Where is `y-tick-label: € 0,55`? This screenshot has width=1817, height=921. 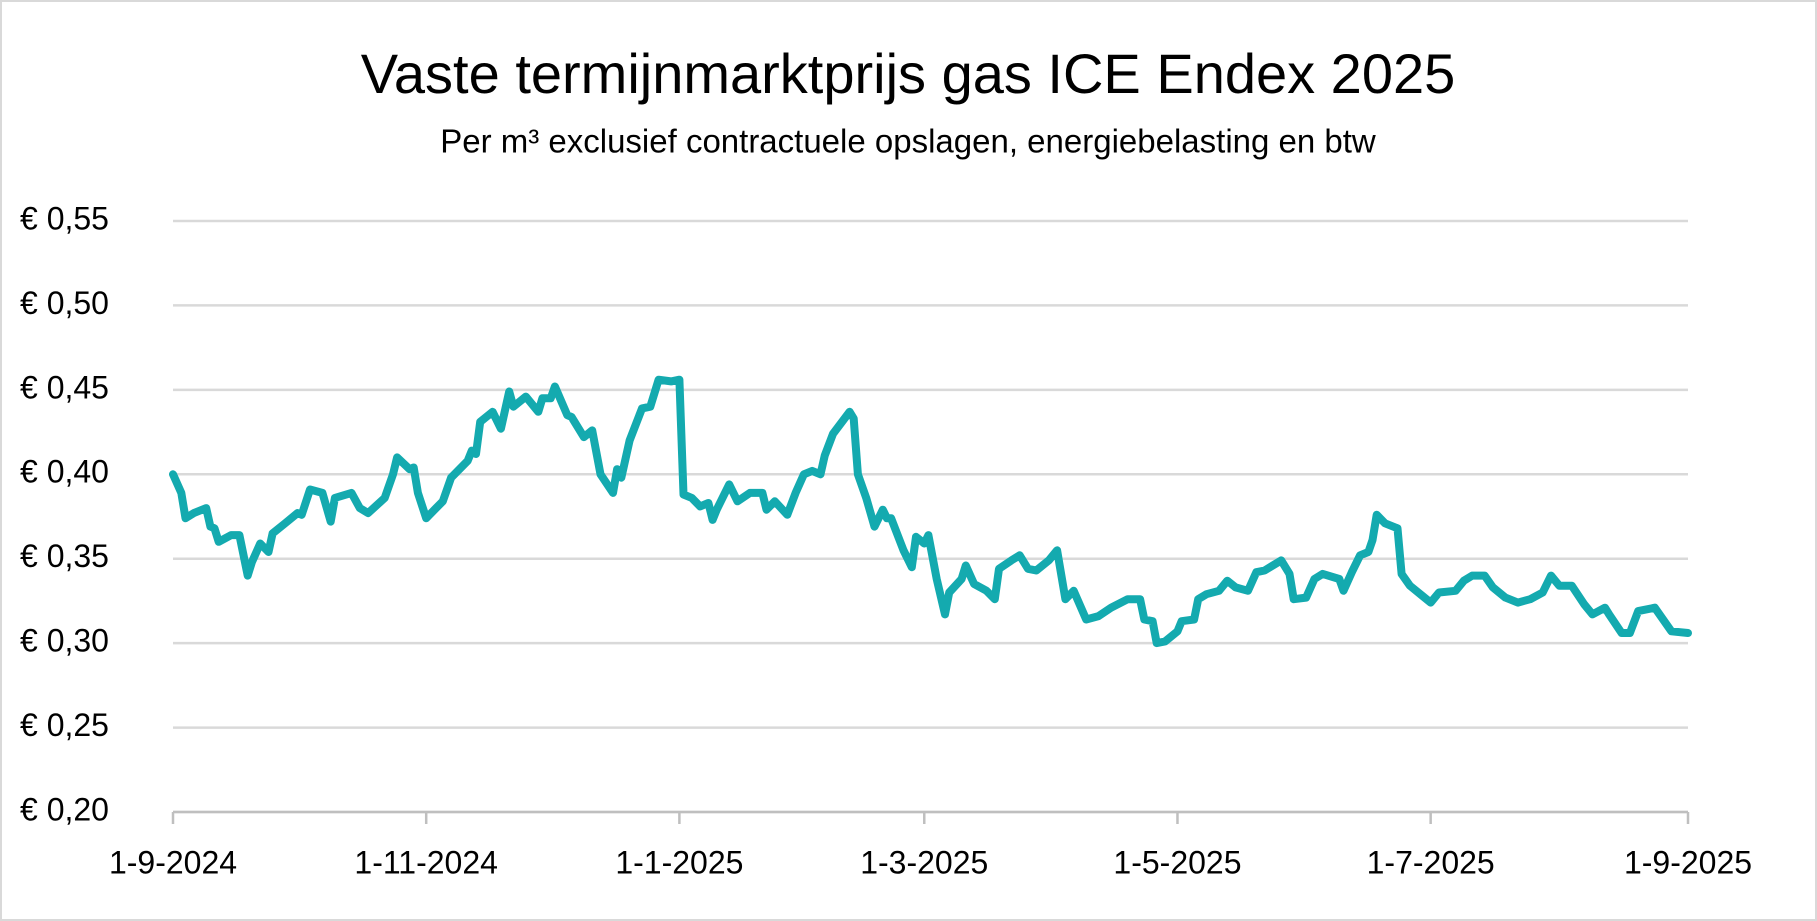 y-tick-label: € 0,55 is located at coordinates (64, 218).